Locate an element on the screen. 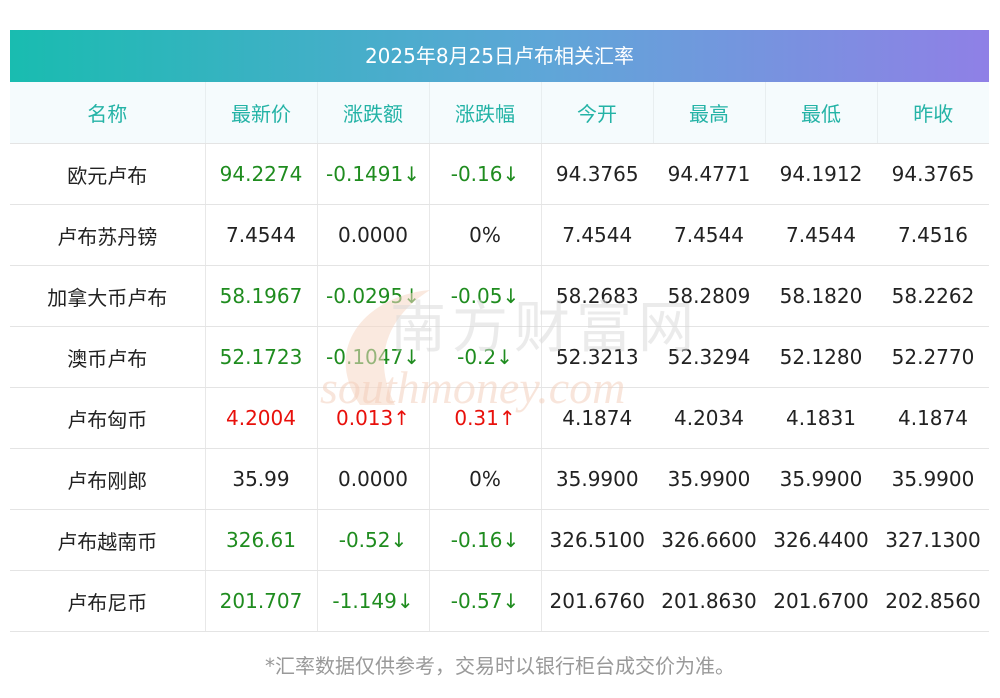 Image resolution: width=1000 pixels, height=698 pixels. high-price-cell: 4.2034 is located at coordinates (709, 418).